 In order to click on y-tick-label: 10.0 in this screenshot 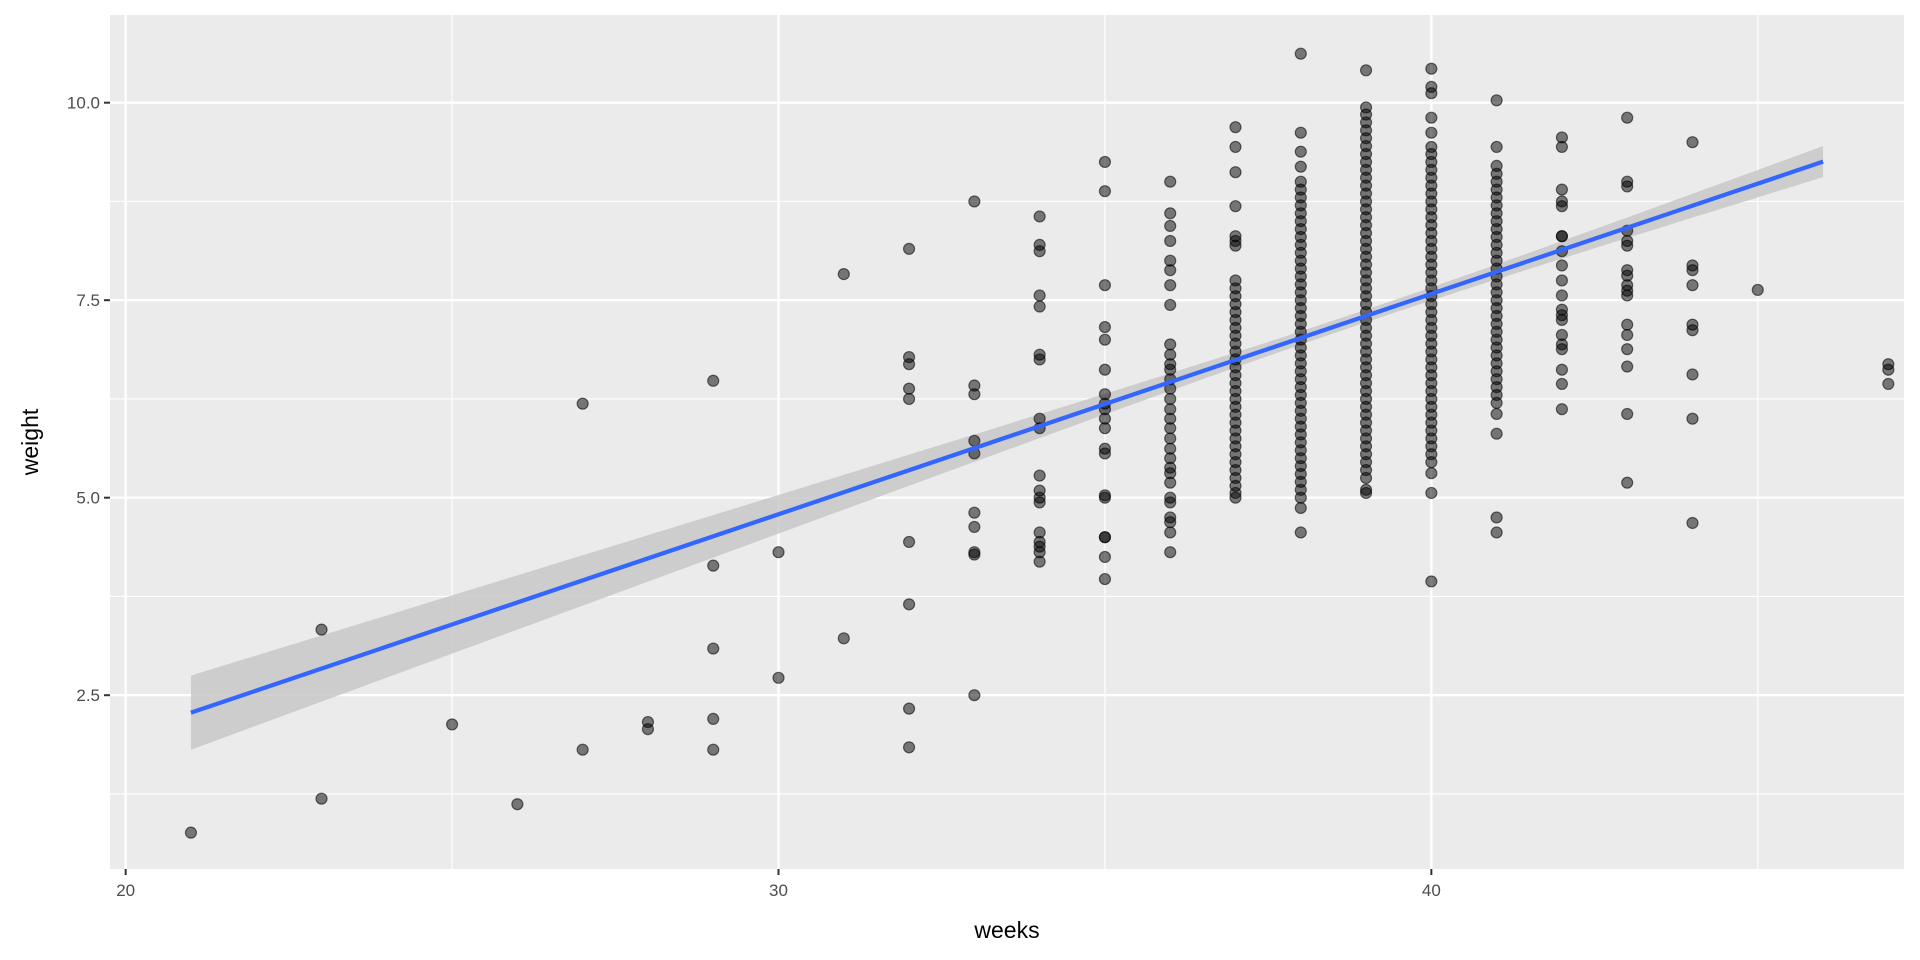, I will do `click(83, 103)`.